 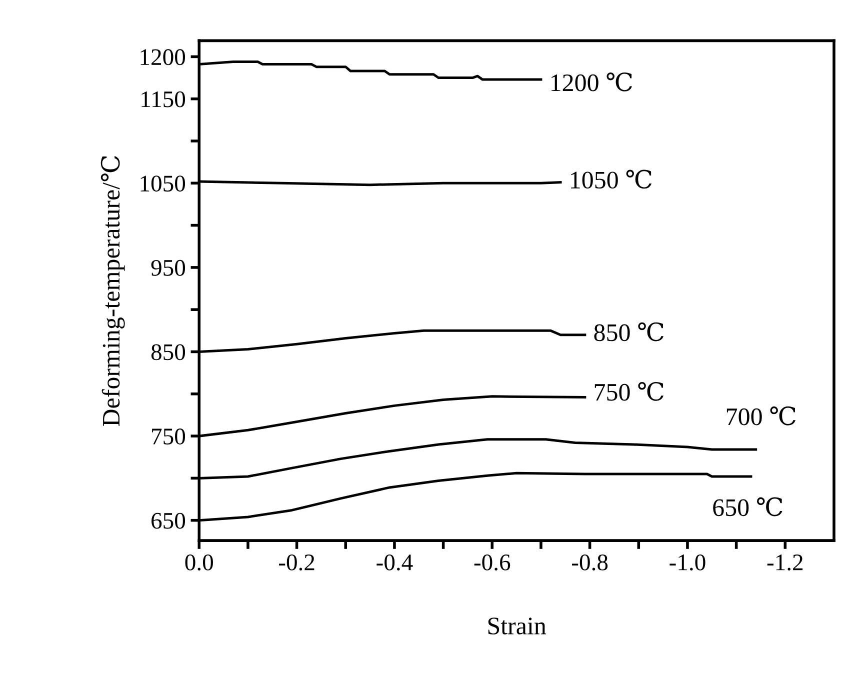 What do you see at coordinates (169, 520) in the screenshot?
I see `y-tick-label: 650` at bounding box center [169, 520].